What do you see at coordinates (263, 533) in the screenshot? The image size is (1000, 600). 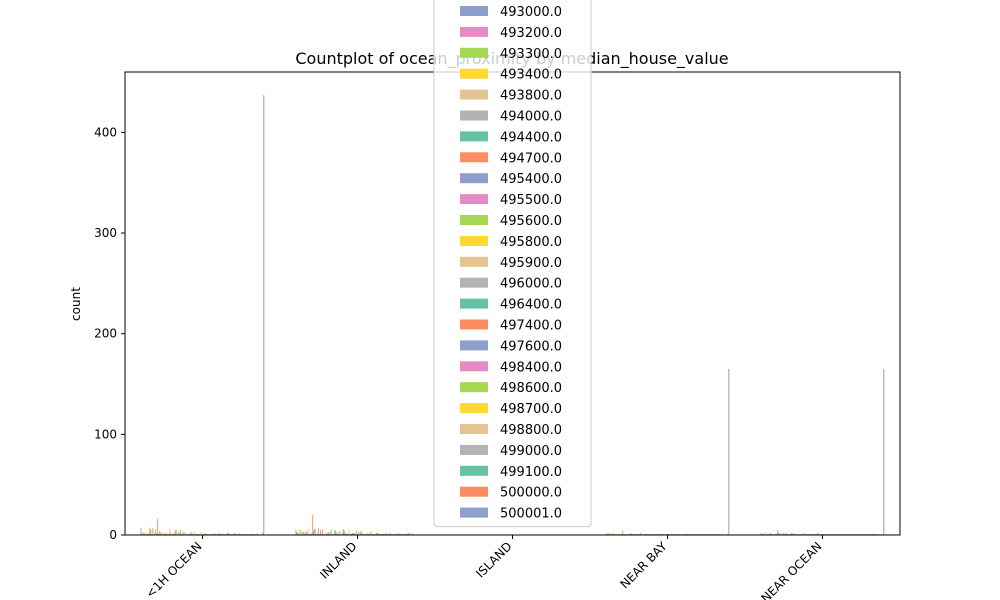 I see `bar-500000.0-<1H OCEAN` at bounding box center [263, 533].